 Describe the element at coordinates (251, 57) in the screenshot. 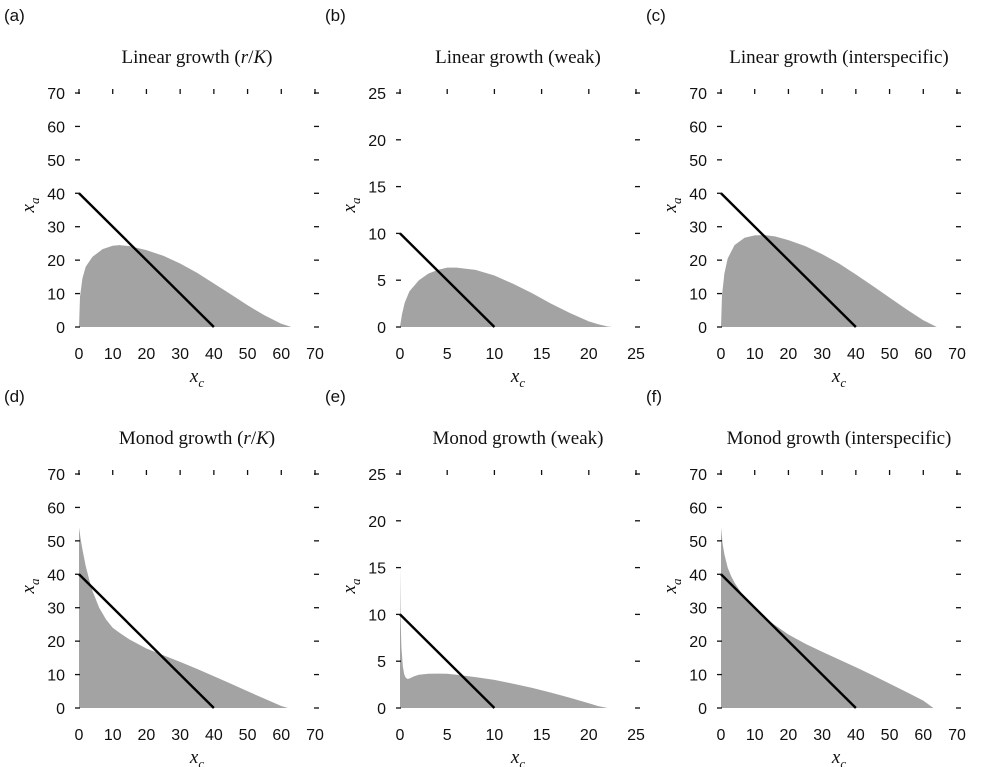

I see `chart-title-part: /` at that location.